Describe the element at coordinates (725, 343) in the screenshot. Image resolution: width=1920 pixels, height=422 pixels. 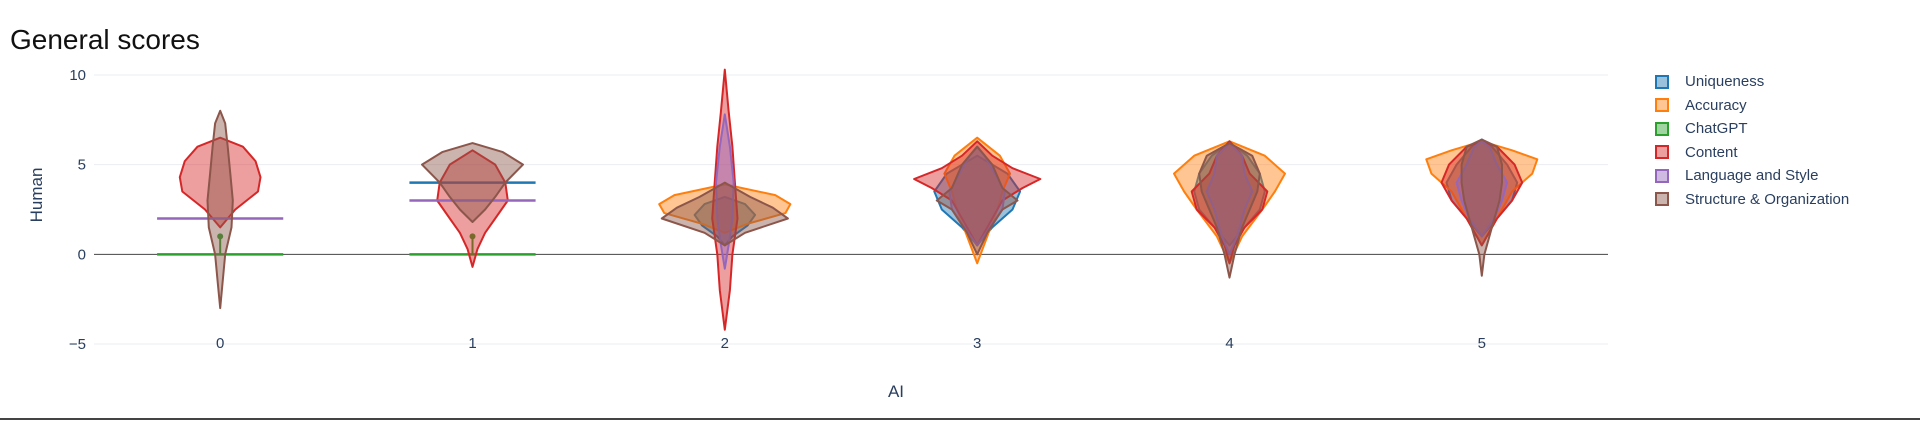
I see `x-tick-label: 2` at that location.